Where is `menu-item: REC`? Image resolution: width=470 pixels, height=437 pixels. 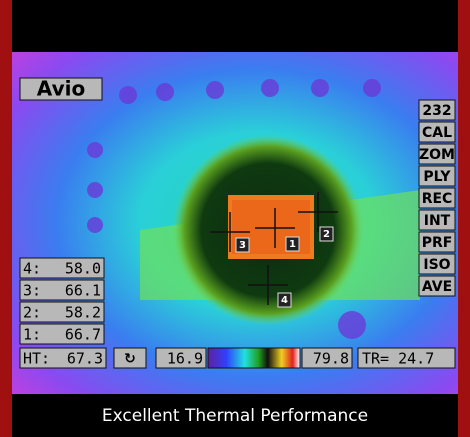
menu-item: REC is located at coordinates (437, 199).